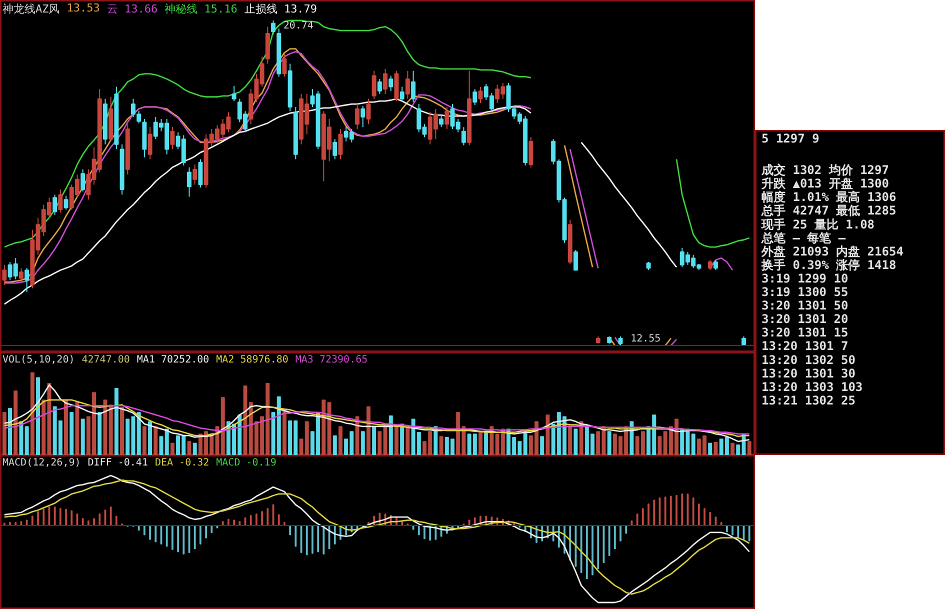 This screenshot has width=945, height=609. Describe the element at coordinates (331, 360) in the screenshot. I see `text: MA3 72390.65` at that location.